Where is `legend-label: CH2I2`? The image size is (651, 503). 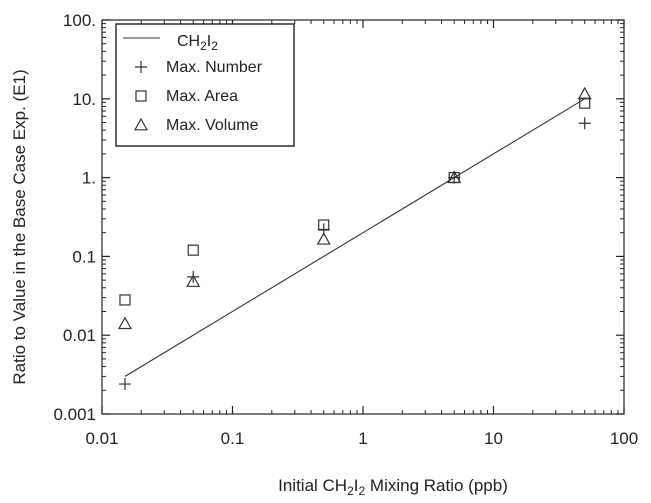
legend-label: CH2I2 is located at coordinates (197, 43).